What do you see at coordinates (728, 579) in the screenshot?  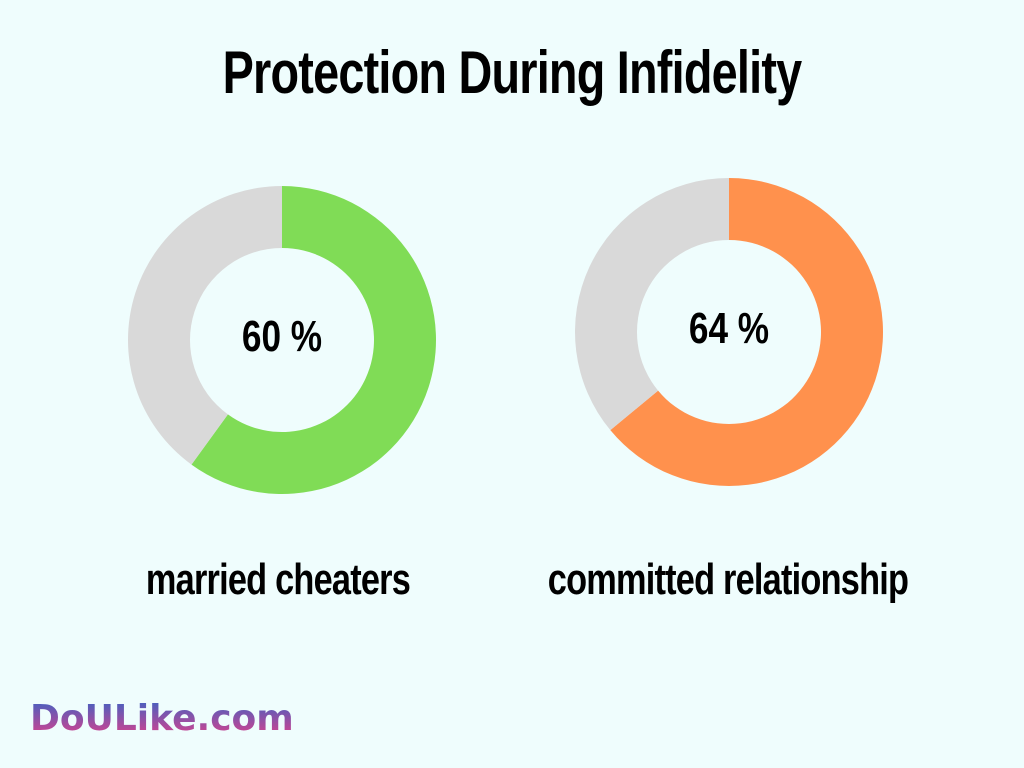 I see `donut-category-label-1: committed relationship` at bounding box center [728, 579].